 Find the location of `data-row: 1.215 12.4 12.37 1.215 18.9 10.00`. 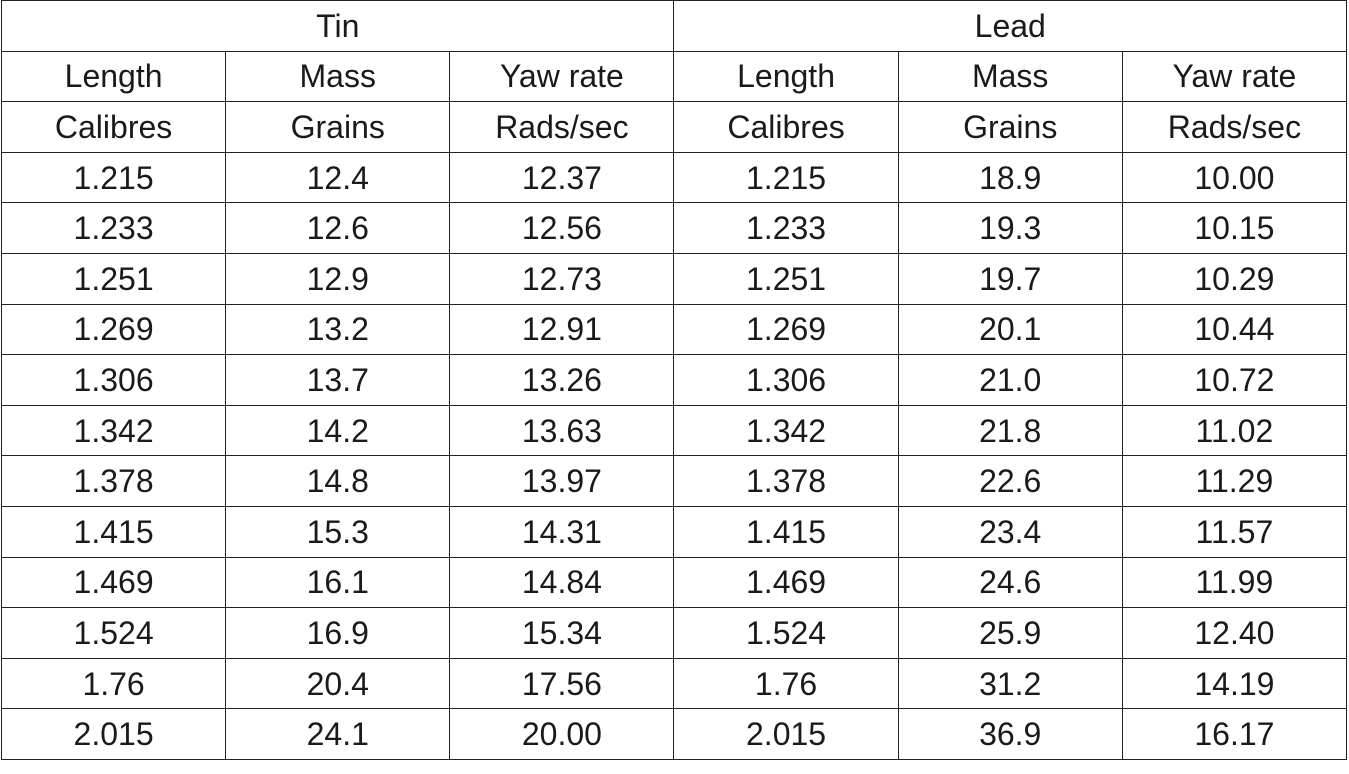

data-row: 1.215 12.4 12.37 1.215 18.9 10.00 is located at coordinates (674, 177).